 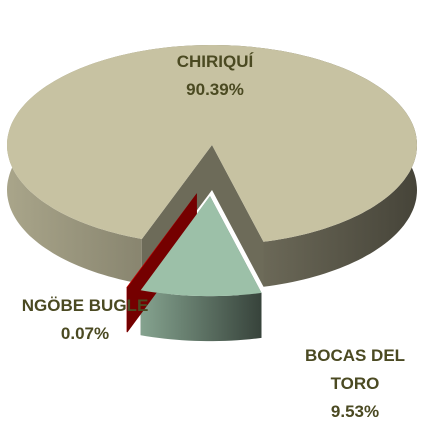 I want to click on value-label: 9.53%, so click(x=355, y=411).